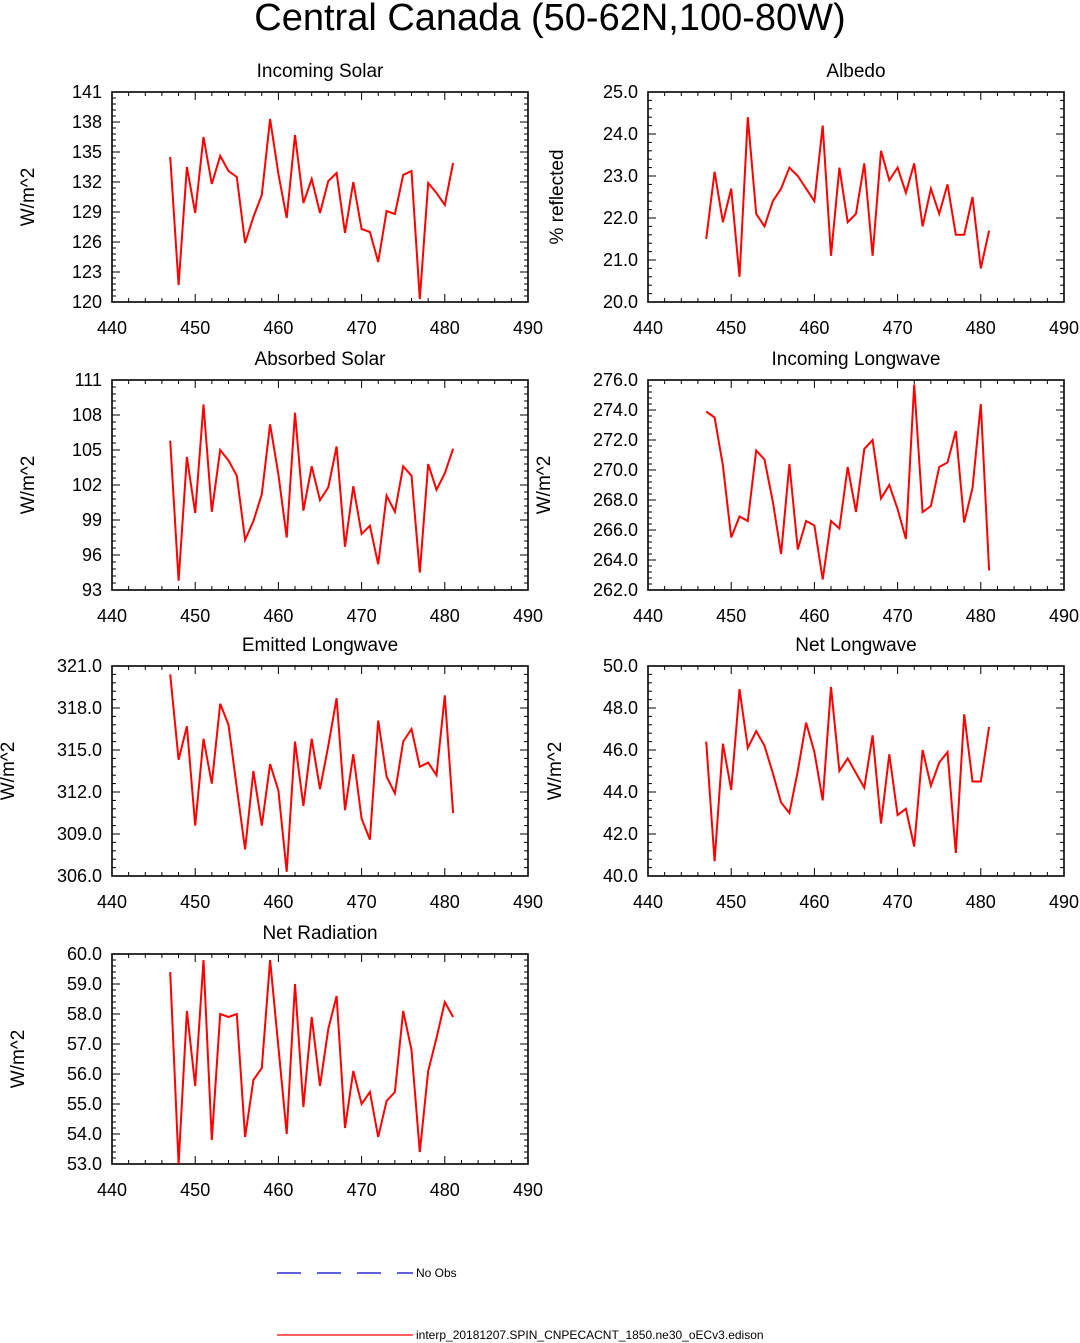 The image size is (1080, 1343). Describe the element at coordinates (84, 1164) in the screenshot. I see `y-tick-label: 53.0` at that location.